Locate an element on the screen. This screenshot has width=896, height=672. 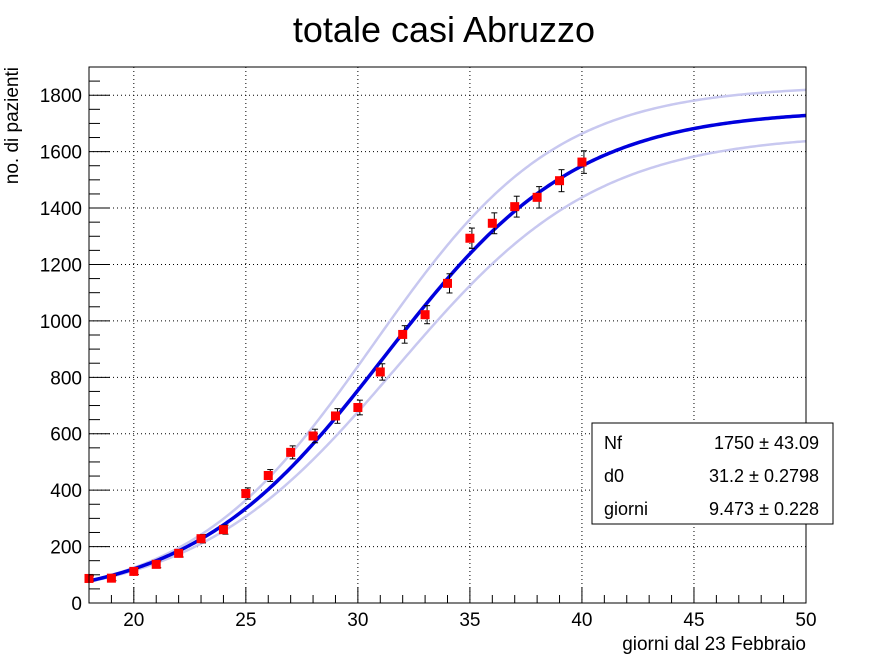
x-tick-label: 25 is located at coordinates (245, 620).